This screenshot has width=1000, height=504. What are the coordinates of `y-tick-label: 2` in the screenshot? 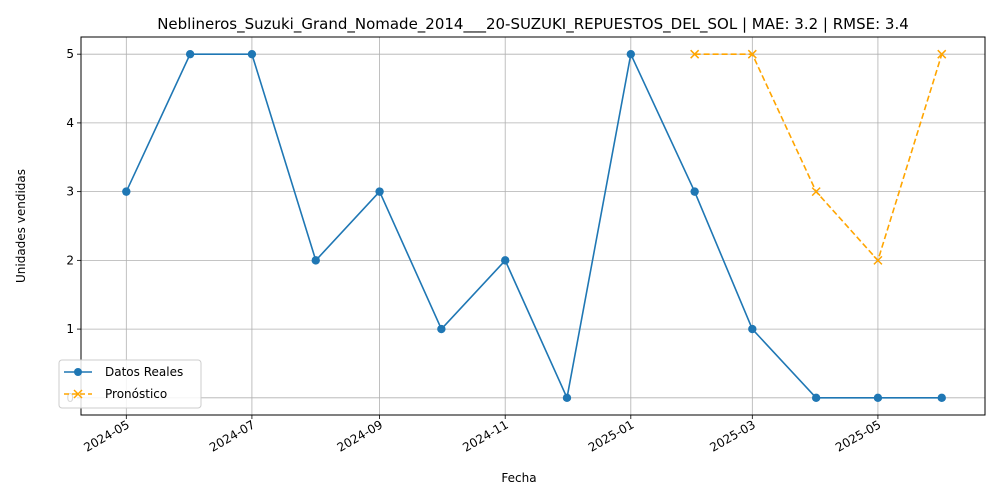 It's located at (70, 260).